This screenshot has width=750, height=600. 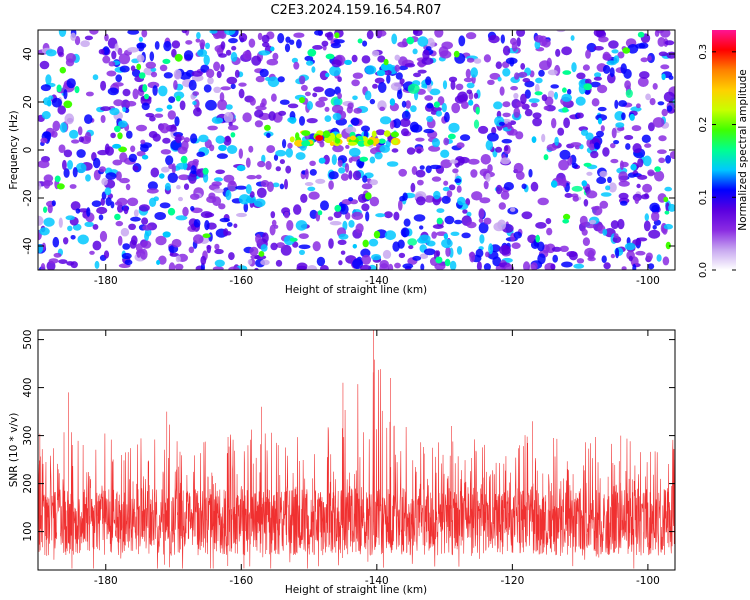 What do you see at coordinates (353, 138) in the screenshot?
I see `heatmap-peak-cell` at bounding box center [353, 138].